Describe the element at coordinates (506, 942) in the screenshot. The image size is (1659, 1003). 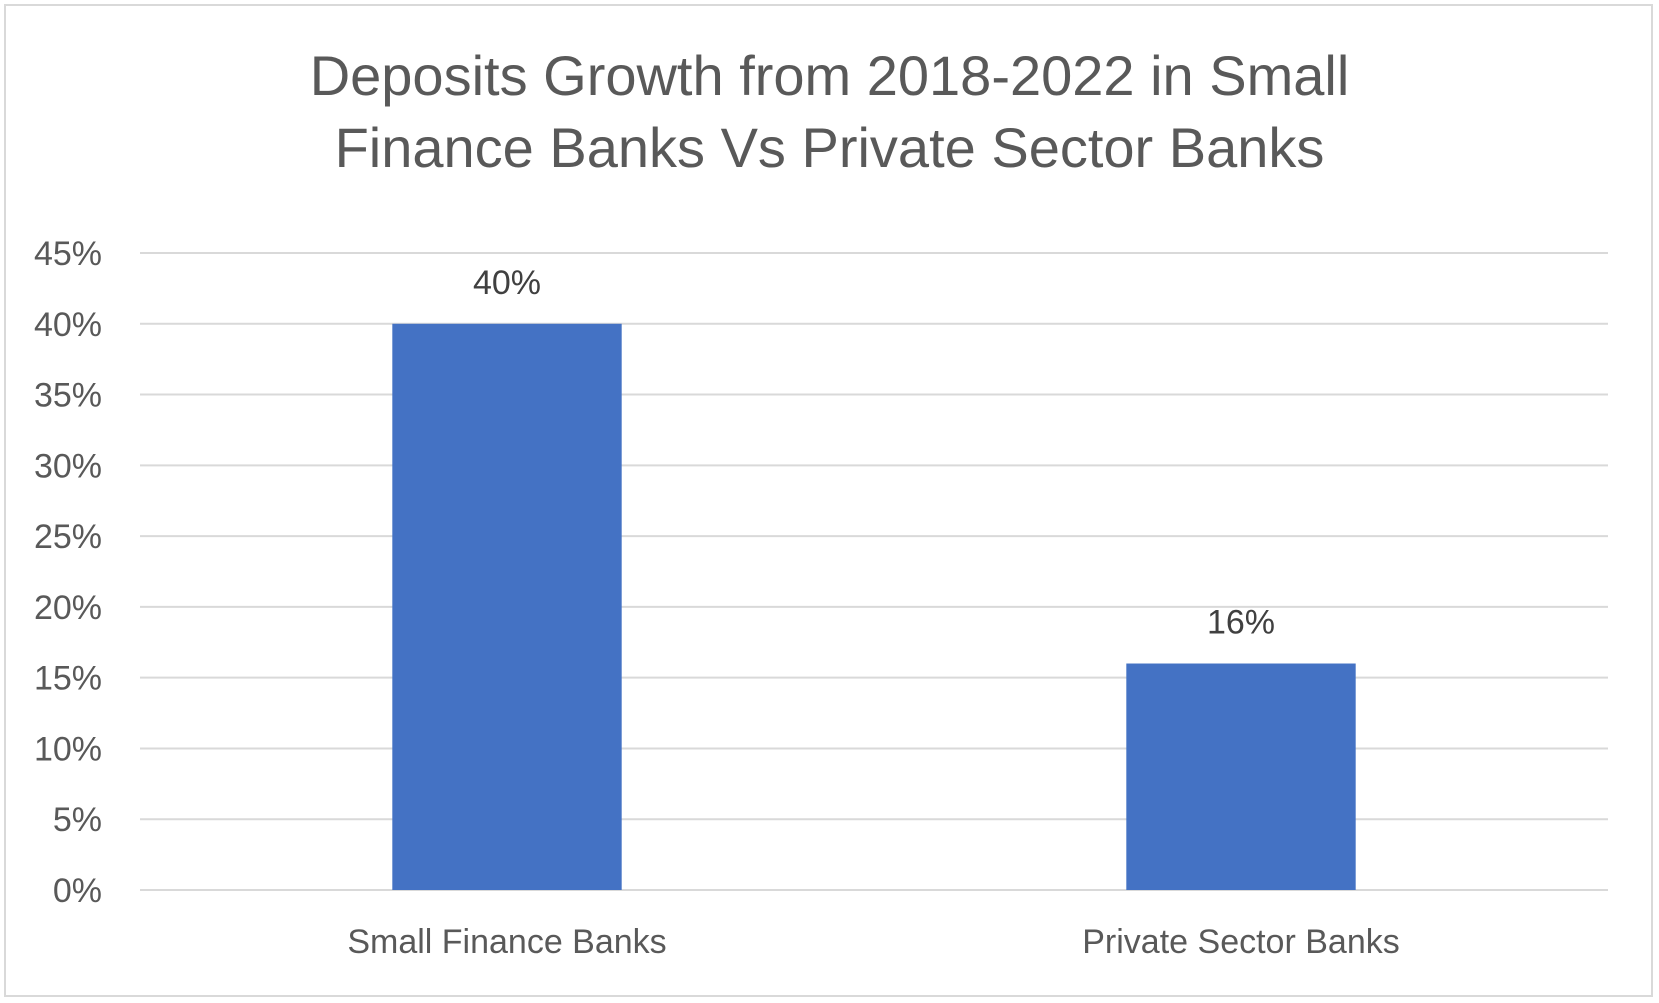
I see `x-category-label: Small Finance Banks` at that location.